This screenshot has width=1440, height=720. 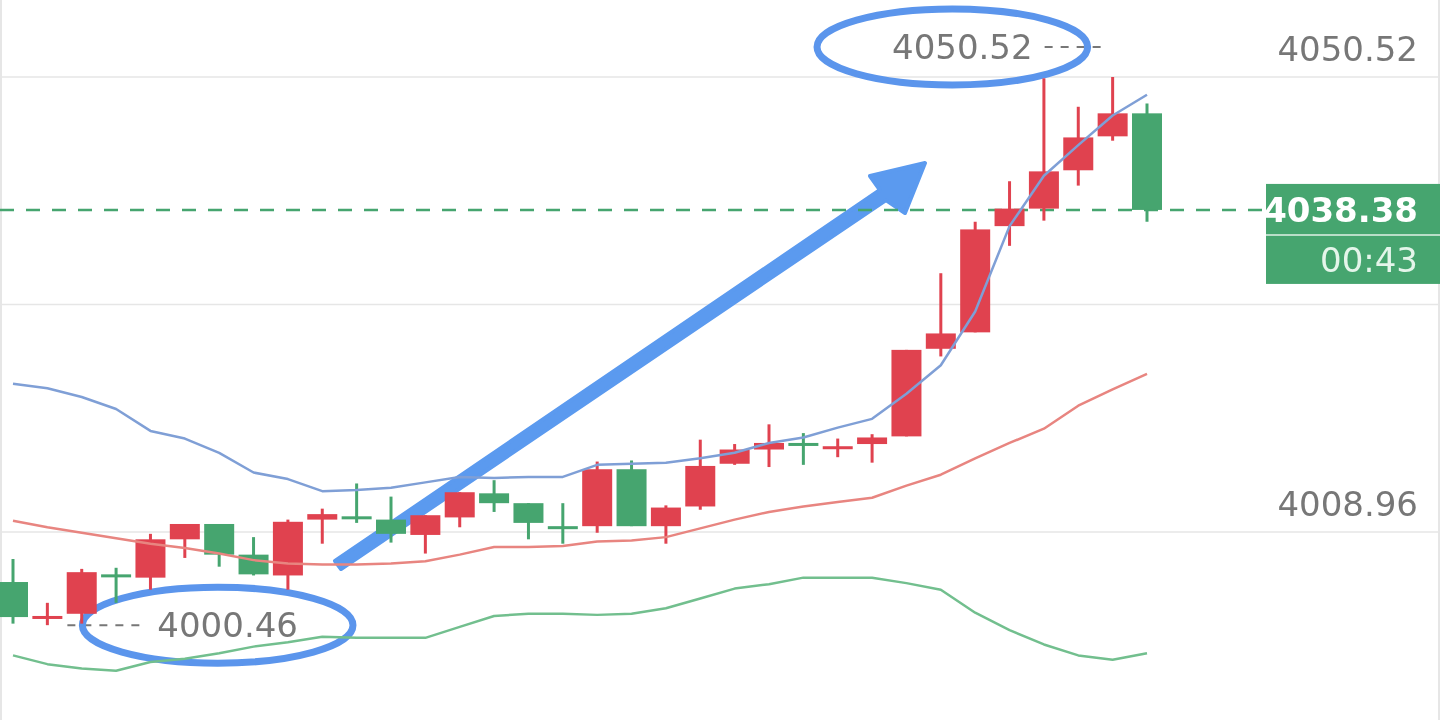 What do you see at coordinates (1347, 504) in the screenshot?
I see `y-tick-label: 4008.96` at bounding box center [1347, 504].